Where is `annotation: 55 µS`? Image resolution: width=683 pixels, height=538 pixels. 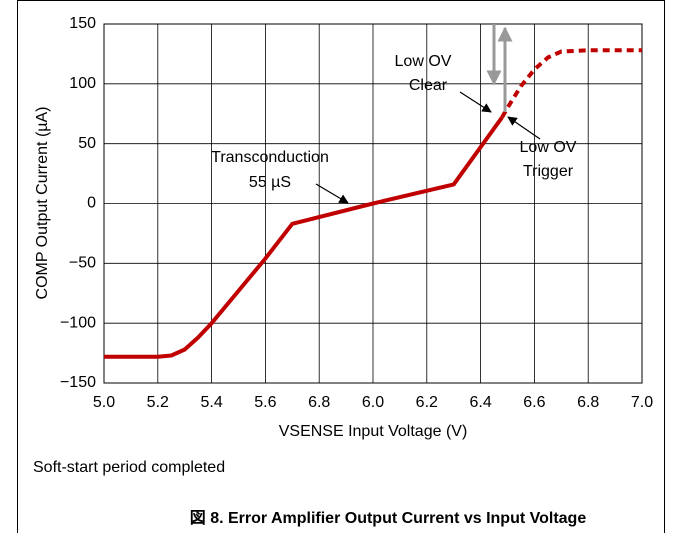
annotation: 55 µS is located at coordinates (270, 182).